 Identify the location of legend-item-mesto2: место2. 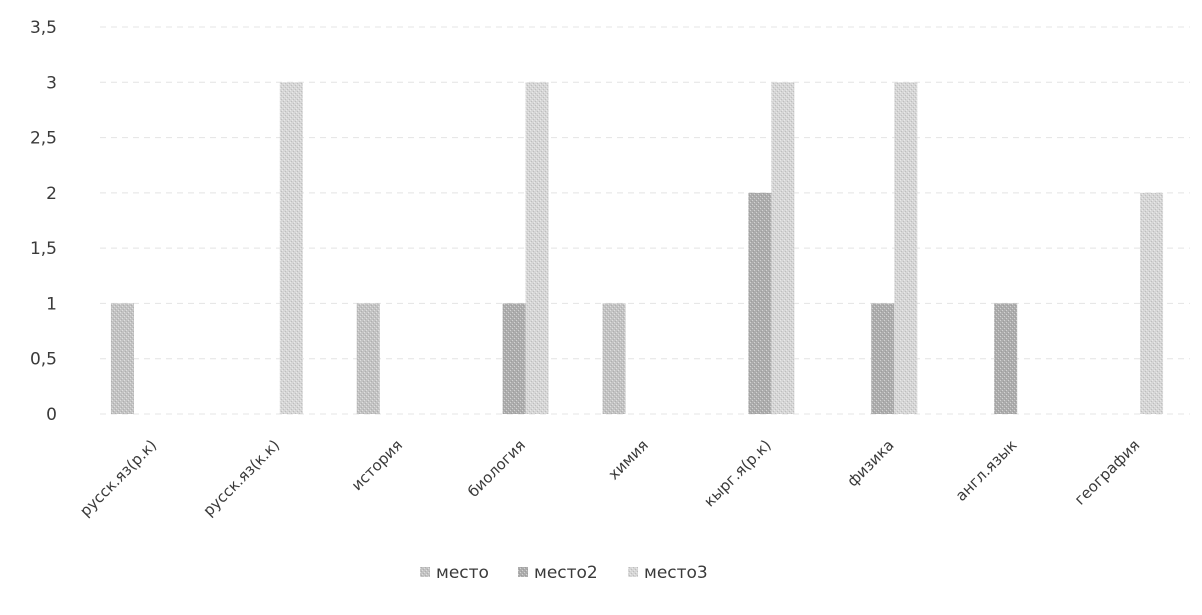
(558, 573).